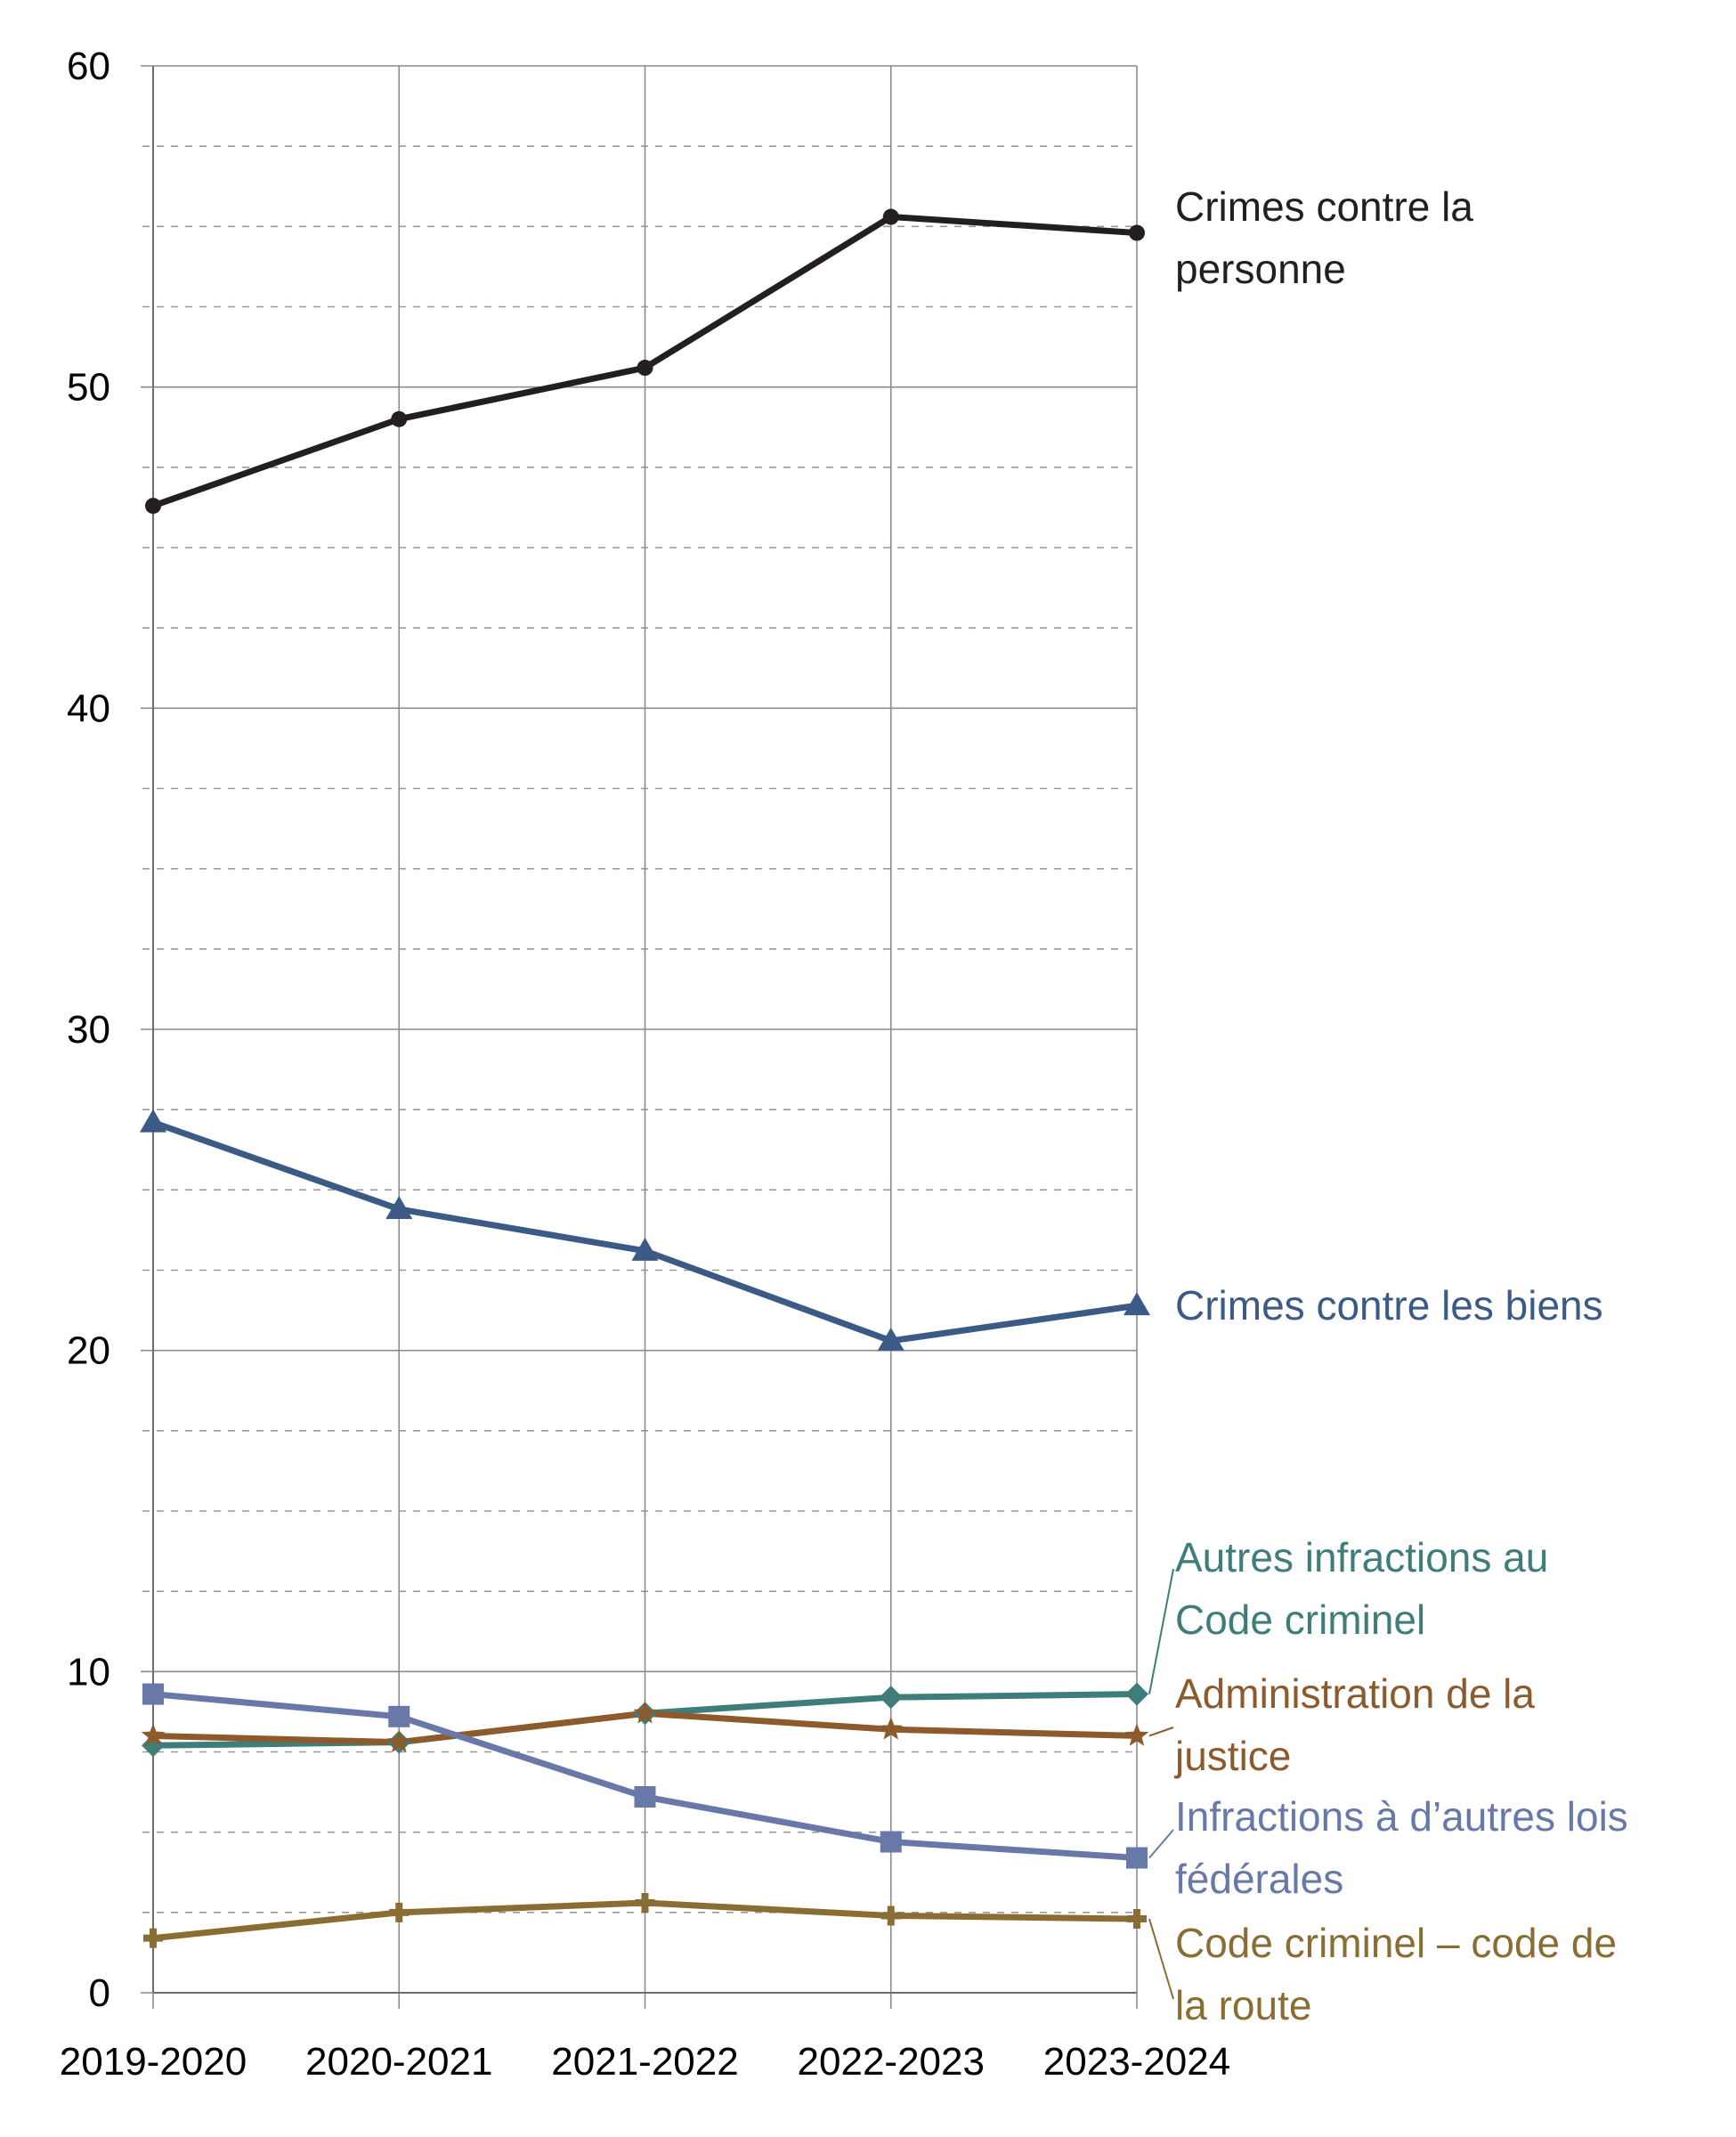 This screenshot has width=1736, height=2137. What do you see at coordinates (88, 1672) in the screenshot?
I see `y-tick-label: 10` at bounding box center [88, 1672].